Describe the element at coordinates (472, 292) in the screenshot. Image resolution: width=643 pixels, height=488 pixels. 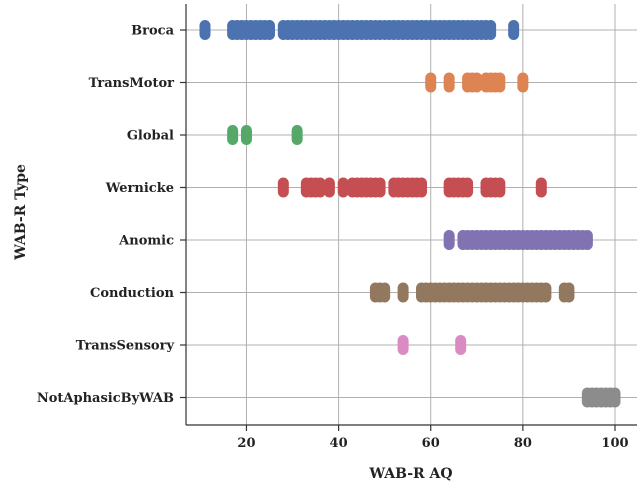
I see `series-conduction` at that location.